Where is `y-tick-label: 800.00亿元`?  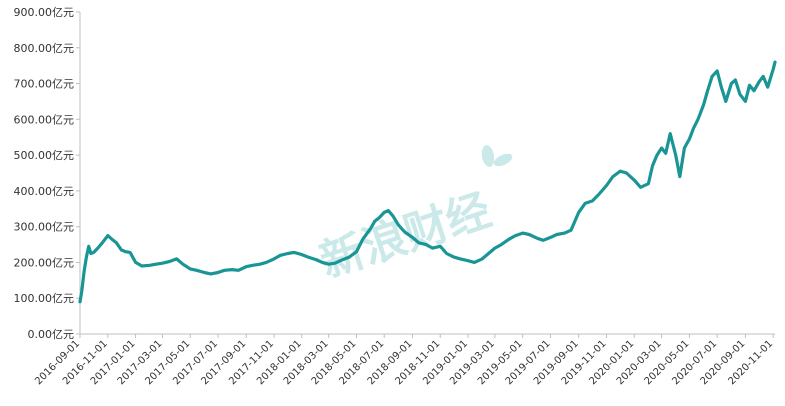
y-tick-label: 800.00亿元 is located at coordinates (44, 48).